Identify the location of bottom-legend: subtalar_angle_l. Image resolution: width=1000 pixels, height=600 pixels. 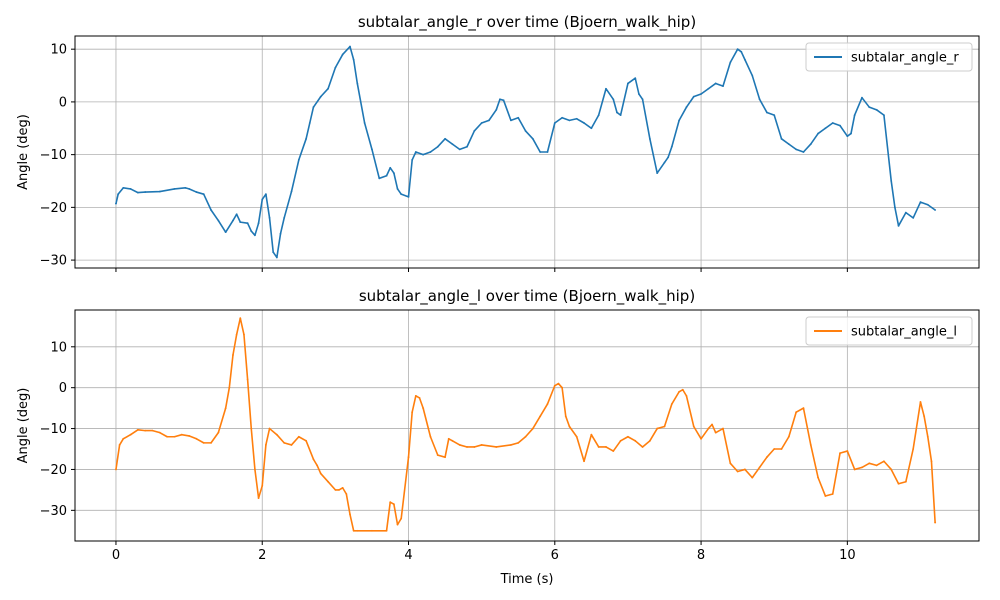
(889, 331).